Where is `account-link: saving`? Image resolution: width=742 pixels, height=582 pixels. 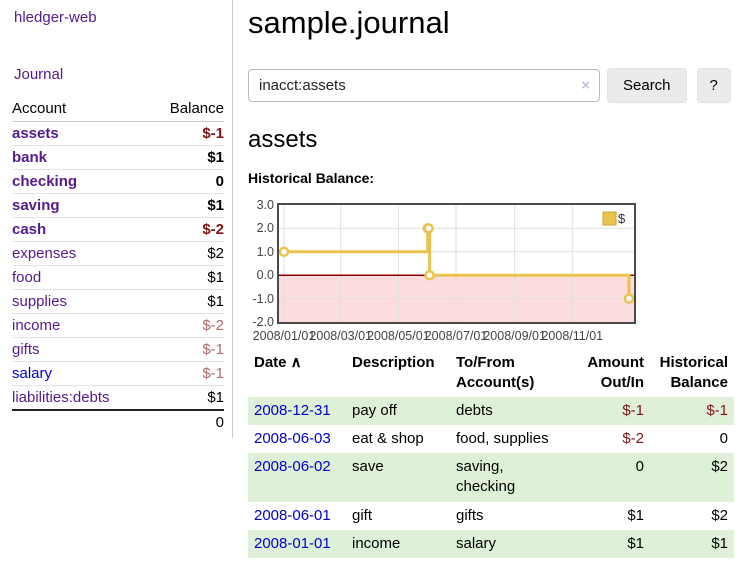
account-link: saving is located at coordinates (36, 205).